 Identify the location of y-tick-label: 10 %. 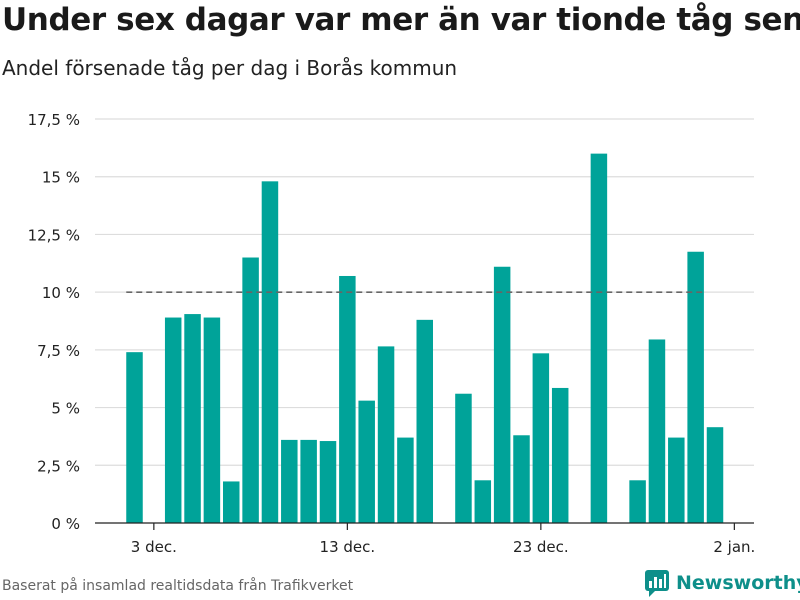
(61, 293).